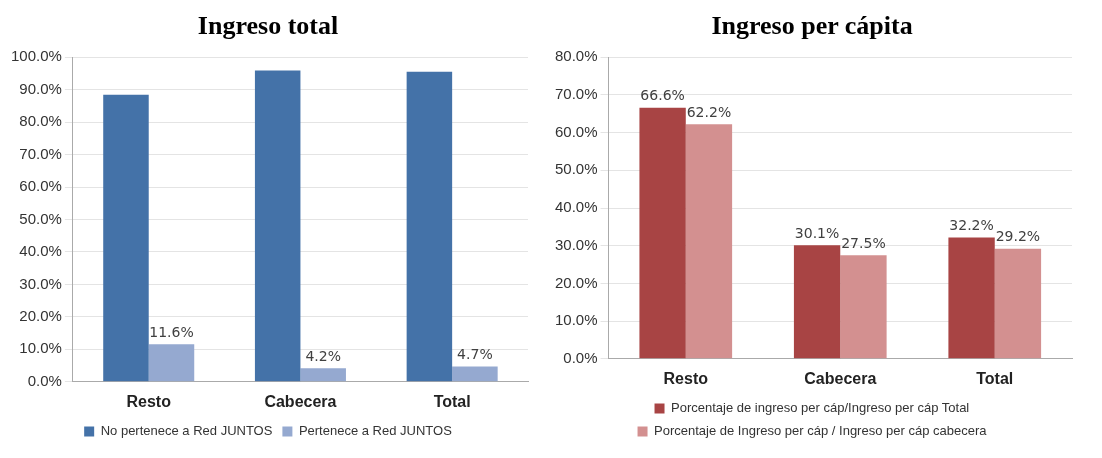 The height and width of the screenshot is (458, 1102). I want to click on chart-title: Ingreso total, so click(268, 26).